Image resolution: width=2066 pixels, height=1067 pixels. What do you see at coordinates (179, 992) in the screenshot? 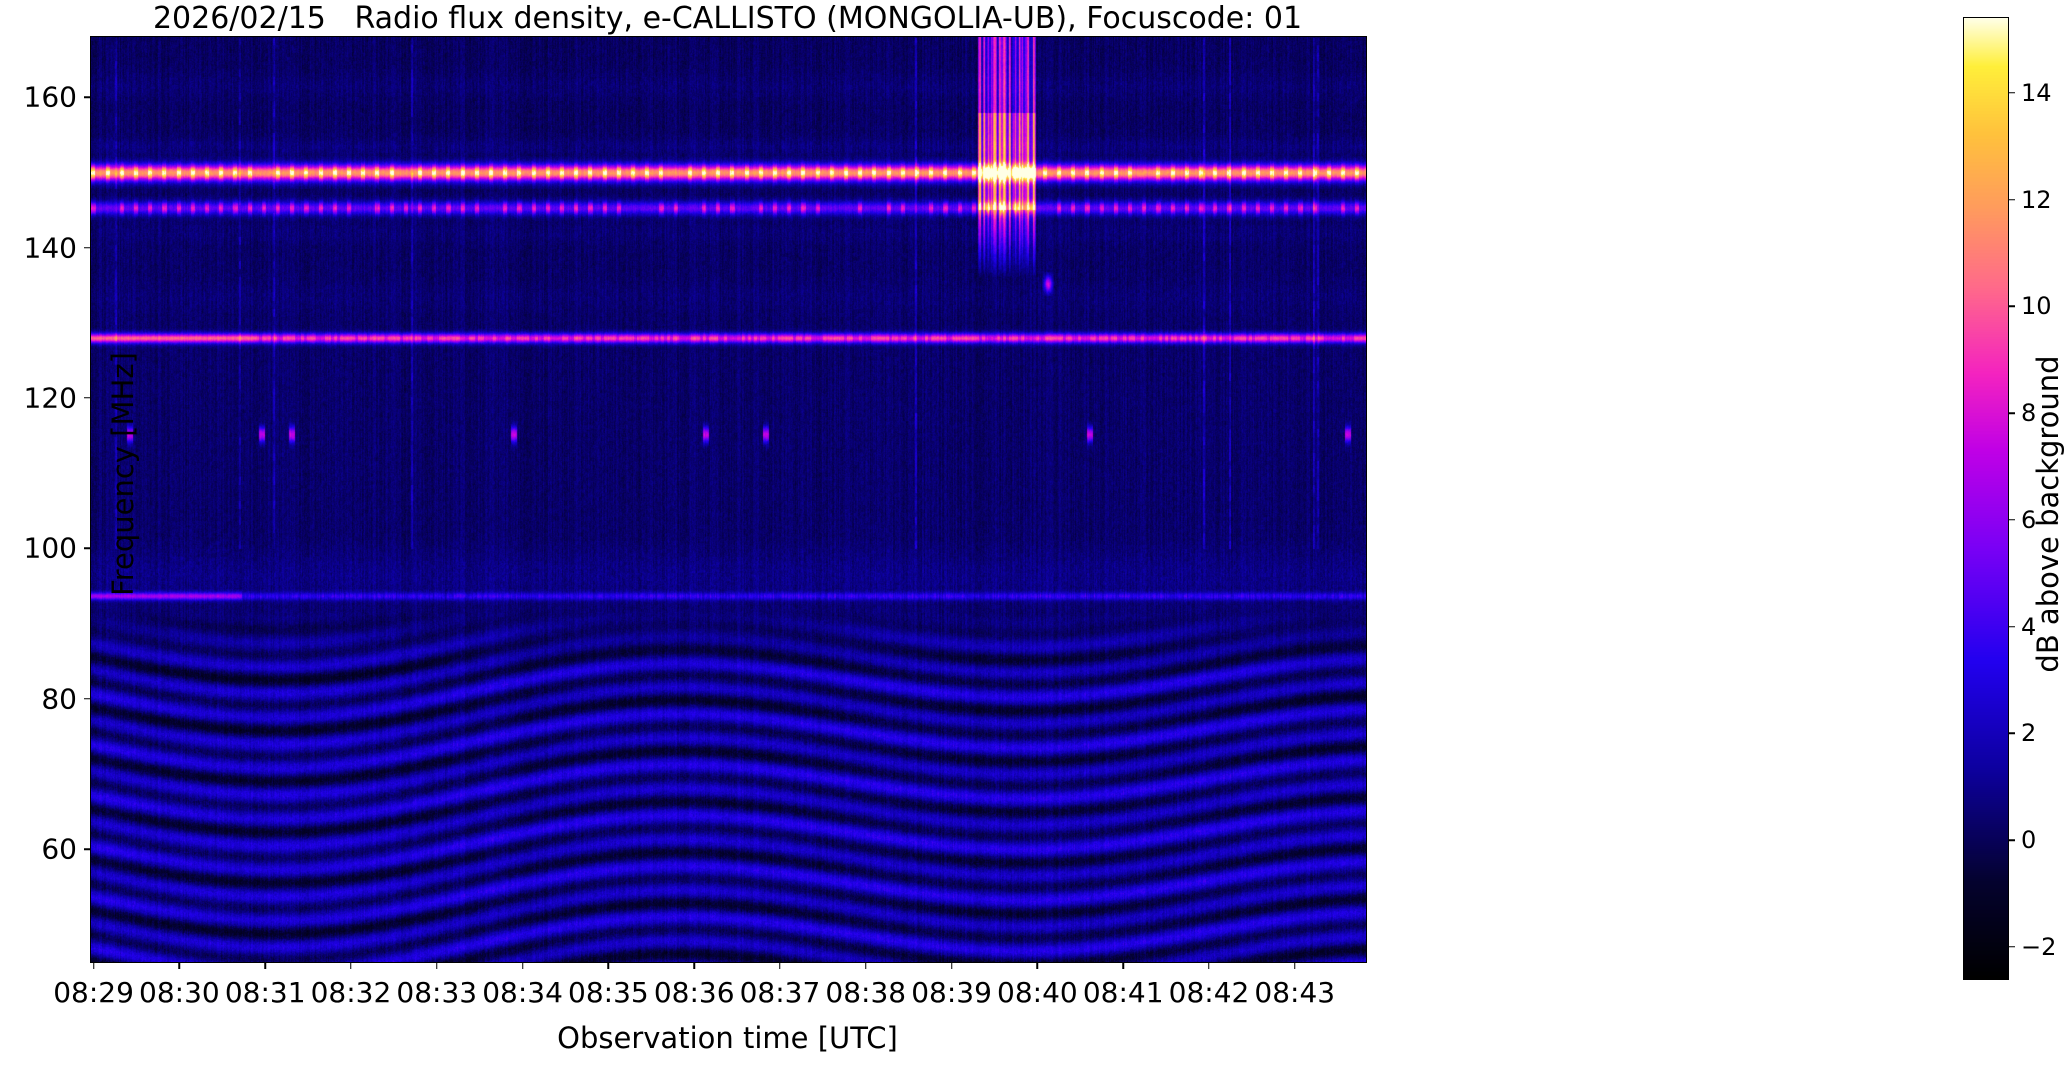
I see `x-tick-label: 08:30` at bounding box center [179, 992].